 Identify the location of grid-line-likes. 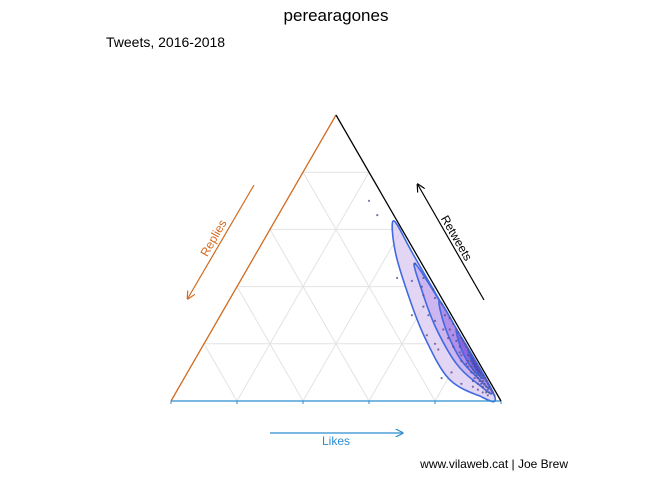
(352, 315).